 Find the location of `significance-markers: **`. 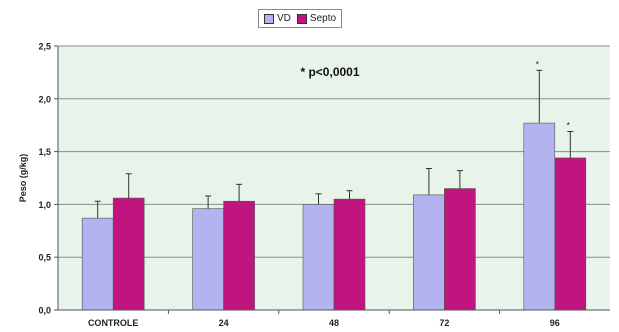

significance-markers: ** is located at coordinates (553, 94).